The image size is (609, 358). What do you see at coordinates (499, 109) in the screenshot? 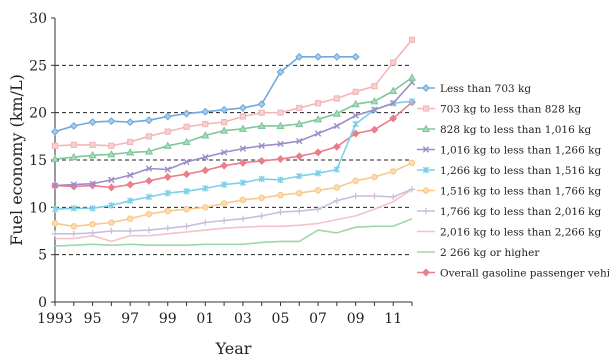
I see `legend-item-2: 703 kg to less than 828 kg` at bounding box center [499, 109].